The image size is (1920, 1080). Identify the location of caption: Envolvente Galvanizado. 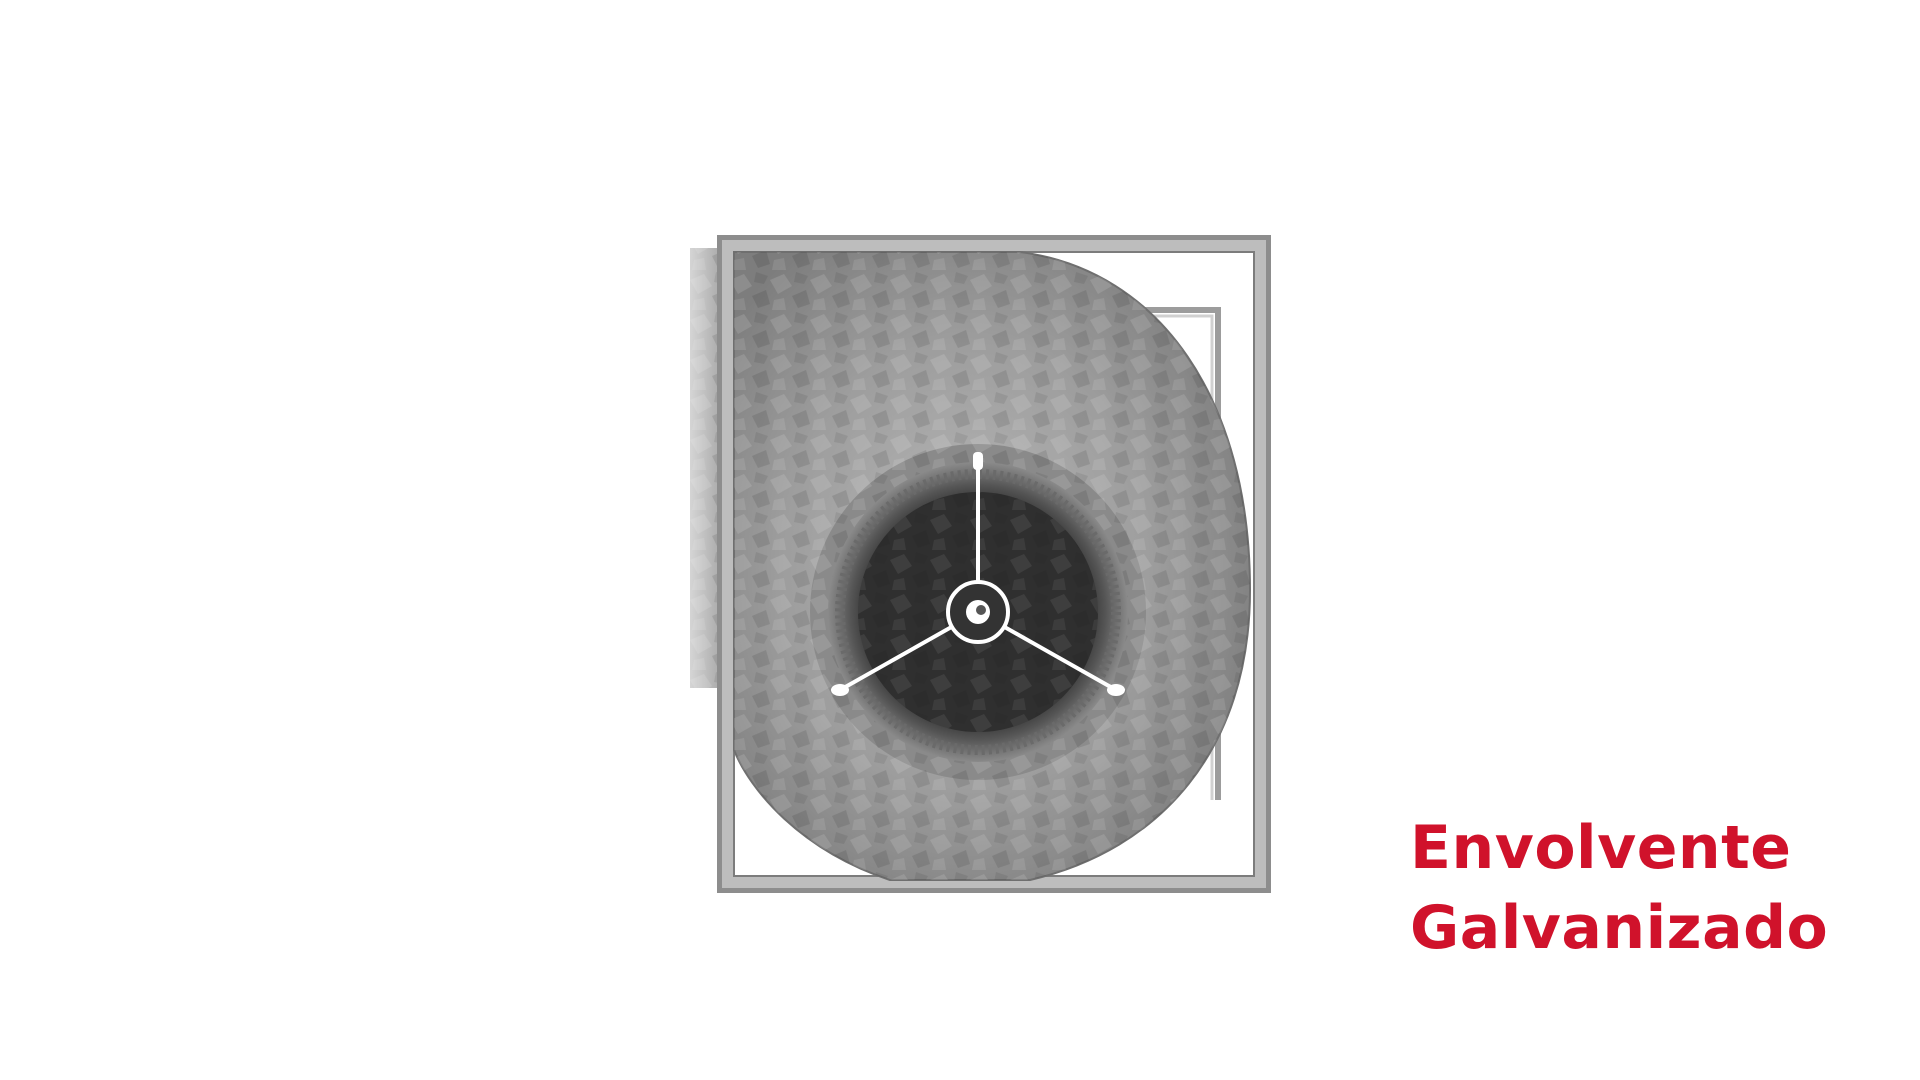
(1640, 888).